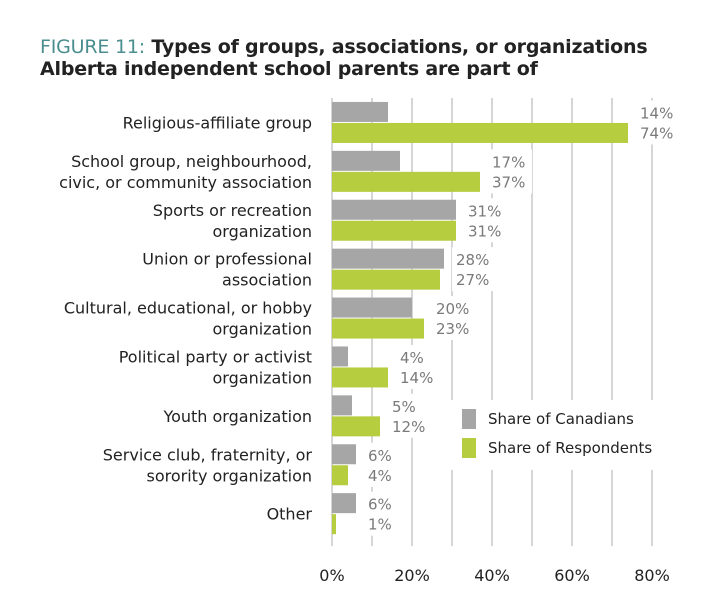 This screenshot has width=726, height=614. I want to click on category-label: Service club, fraternity, or, so click(208, 454).